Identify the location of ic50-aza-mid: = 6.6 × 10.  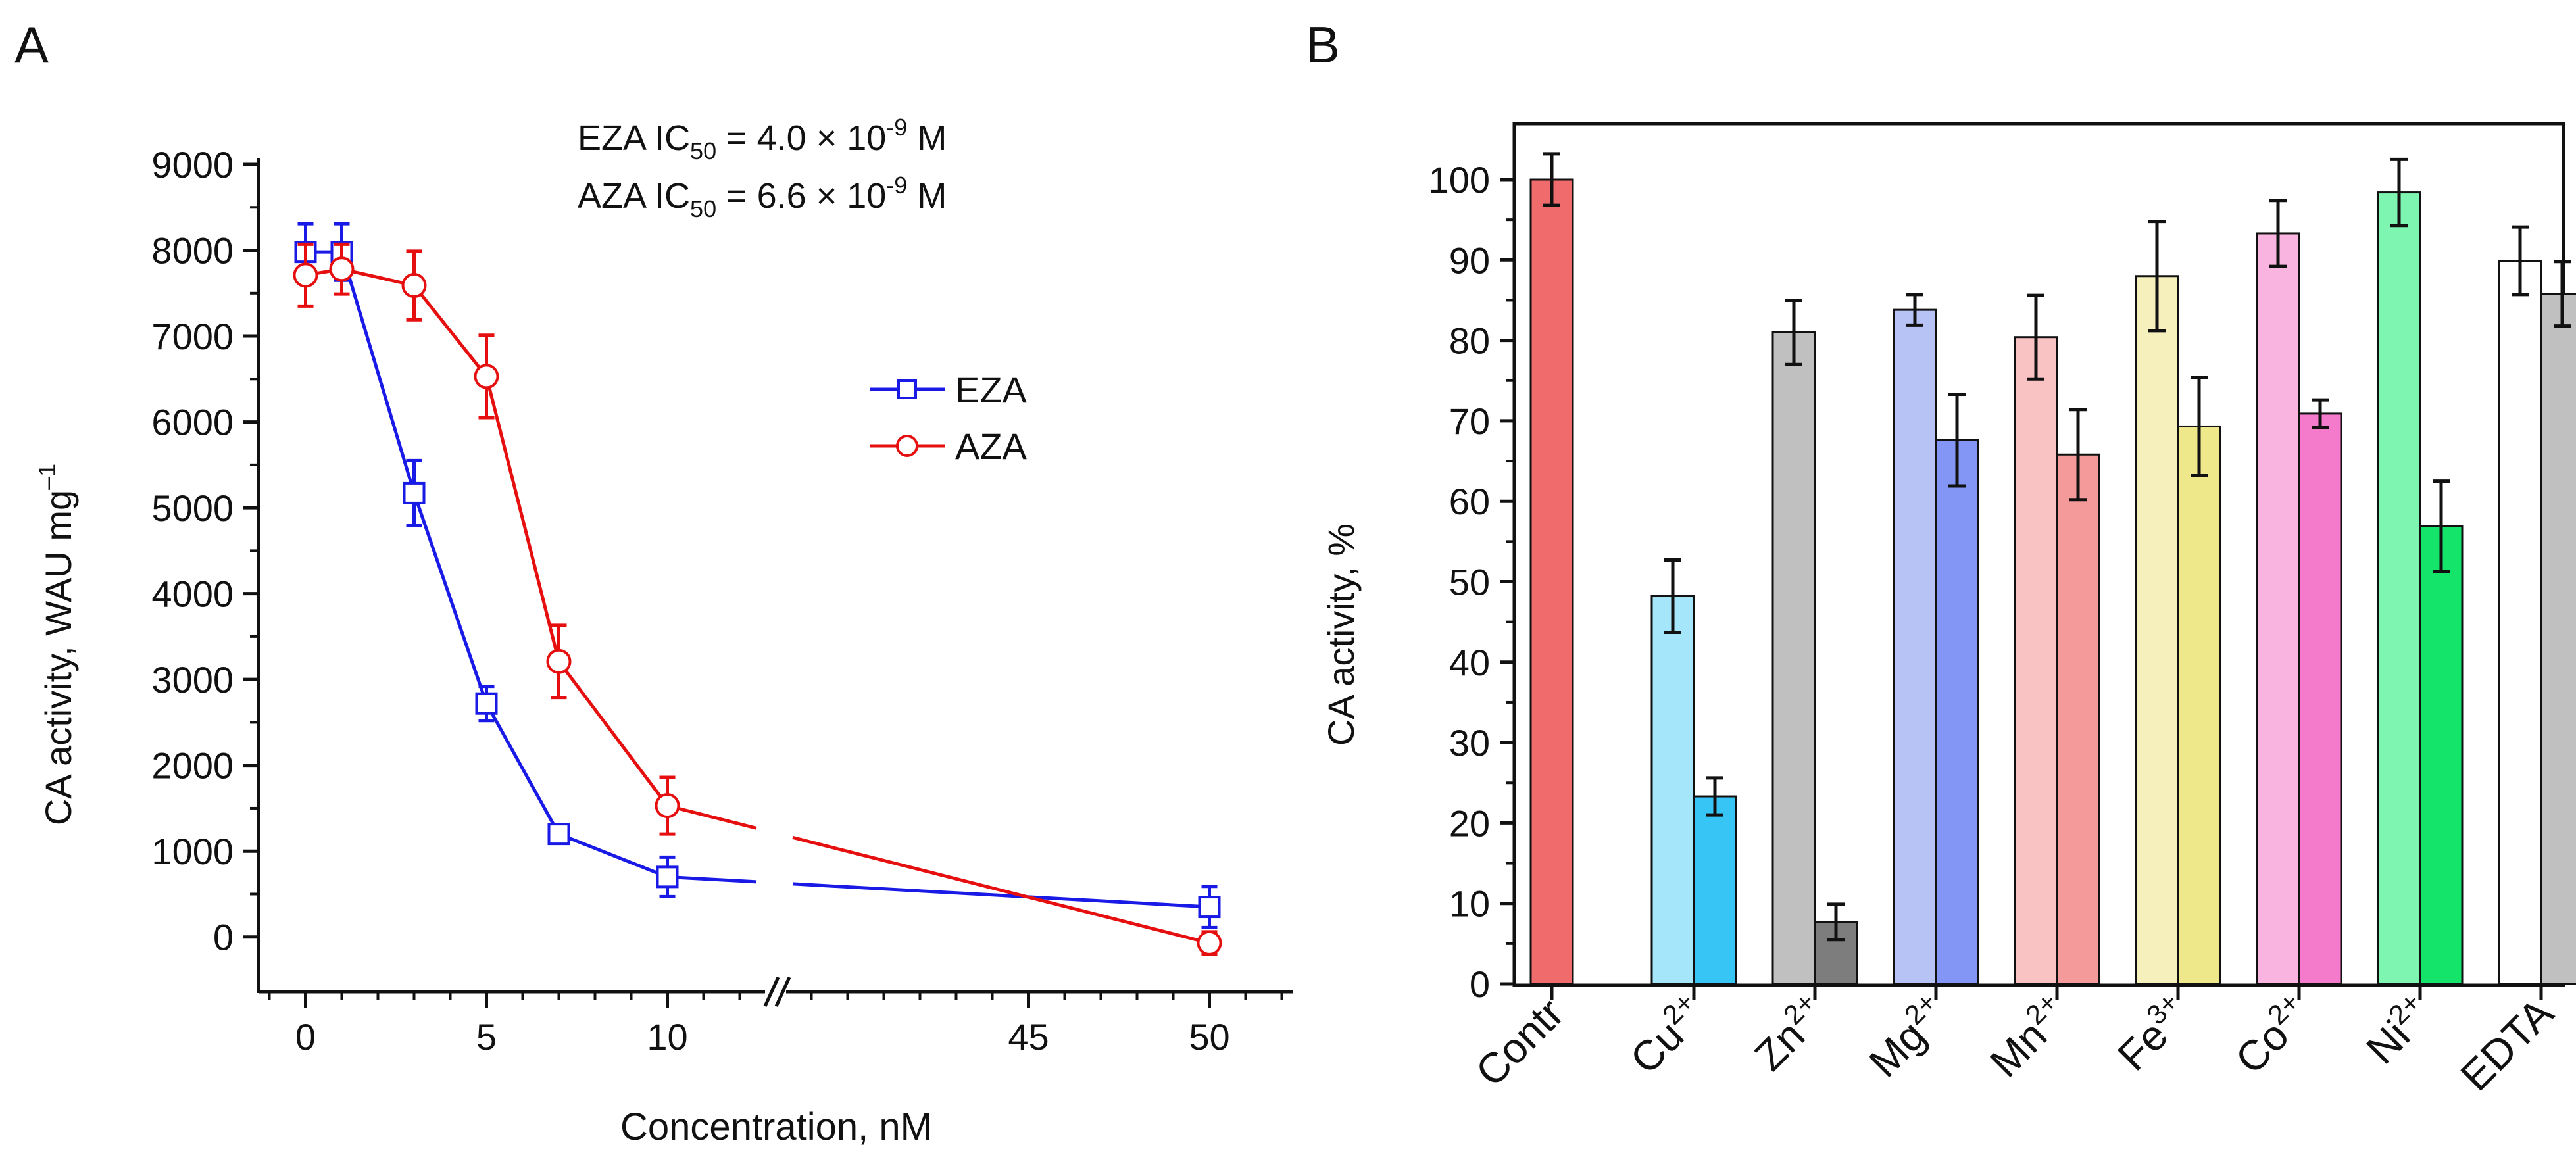
(801, 196).